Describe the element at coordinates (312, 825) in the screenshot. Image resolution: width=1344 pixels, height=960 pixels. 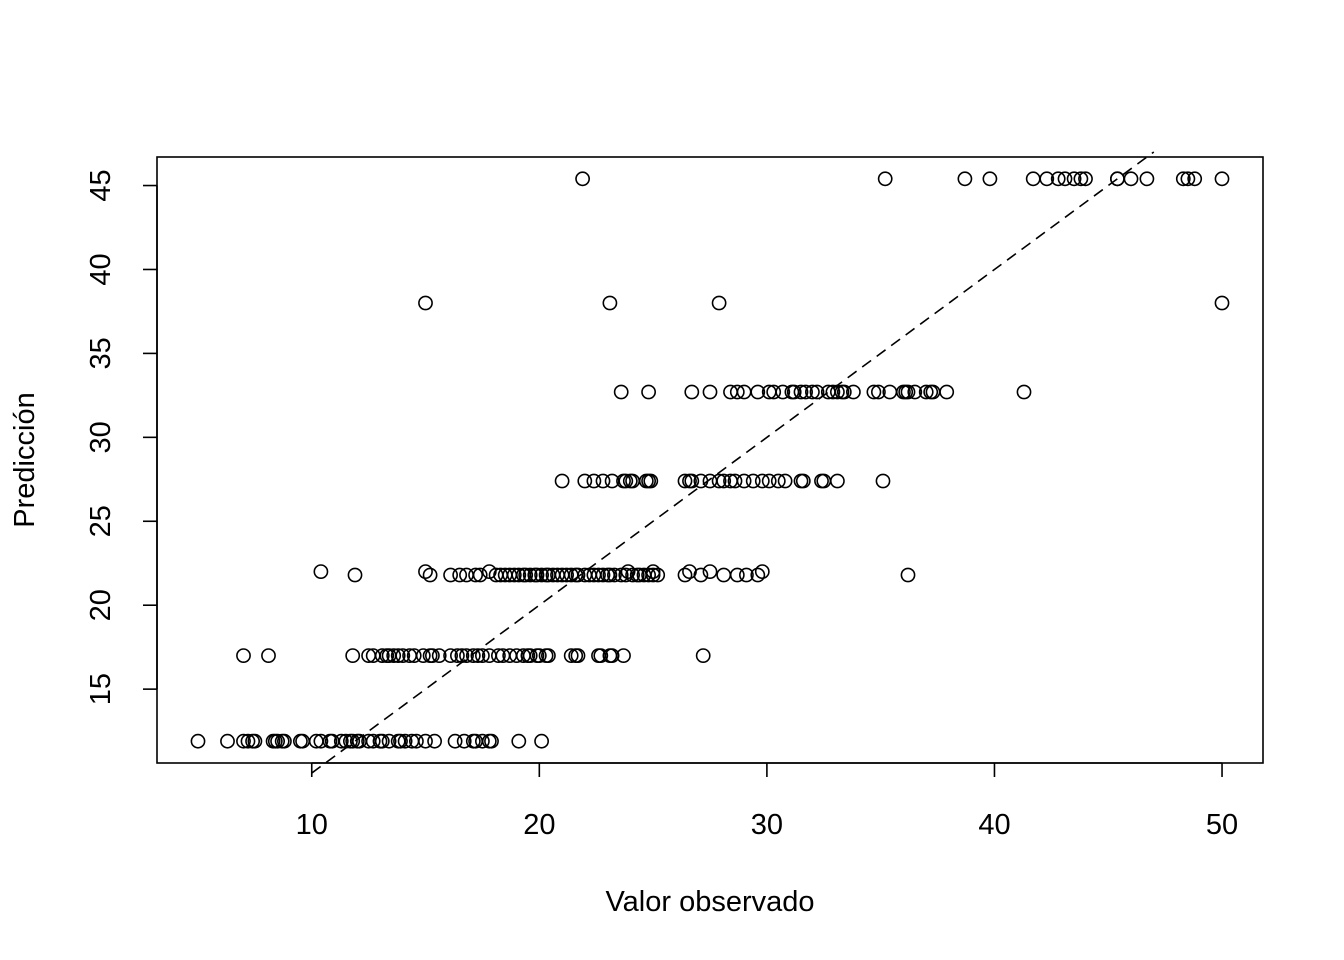
I see `x-tick-label: 10` at that location.